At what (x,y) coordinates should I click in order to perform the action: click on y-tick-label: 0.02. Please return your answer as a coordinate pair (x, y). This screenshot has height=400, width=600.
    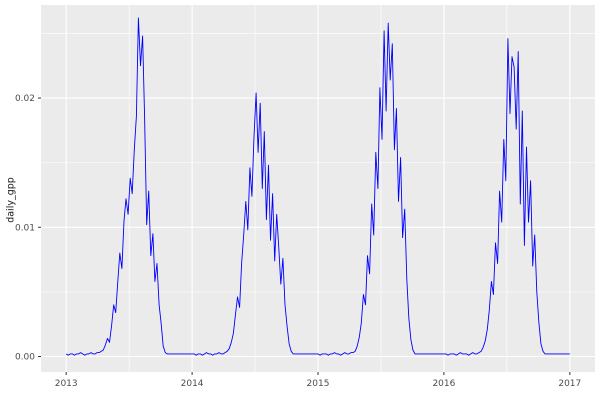
    Looking at the image, I should click on (25, 99).